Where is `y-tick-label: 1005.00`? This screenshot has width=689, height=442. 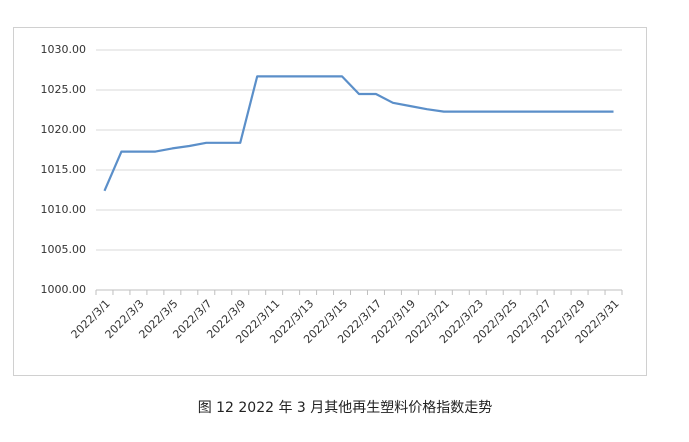 y-tick-label: 1005.00 is located at coordinates (64, 249).